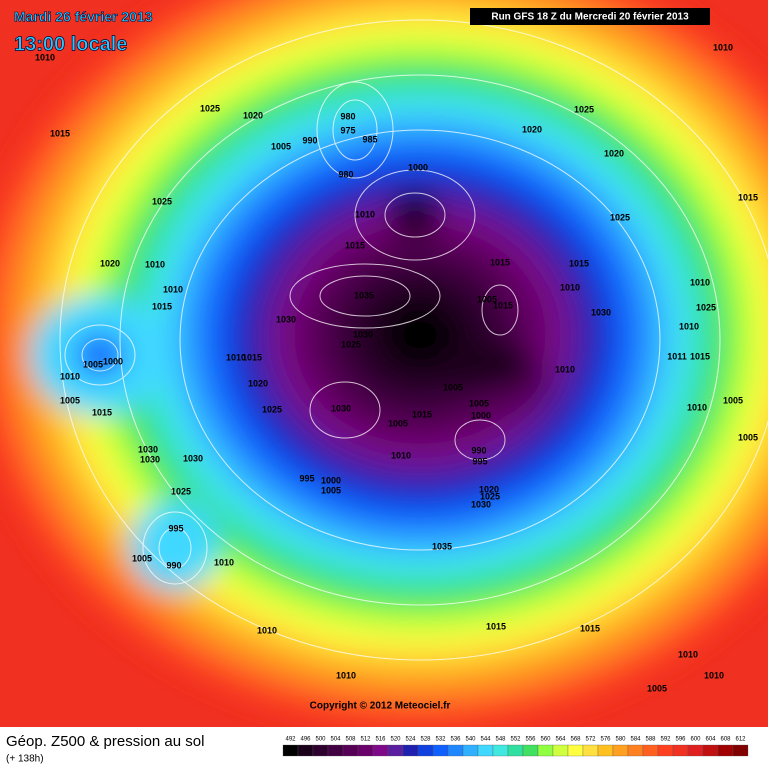 The width and height of the screenshot is (768, 768). I want to click on scale-label: 524, so click(410, 740).